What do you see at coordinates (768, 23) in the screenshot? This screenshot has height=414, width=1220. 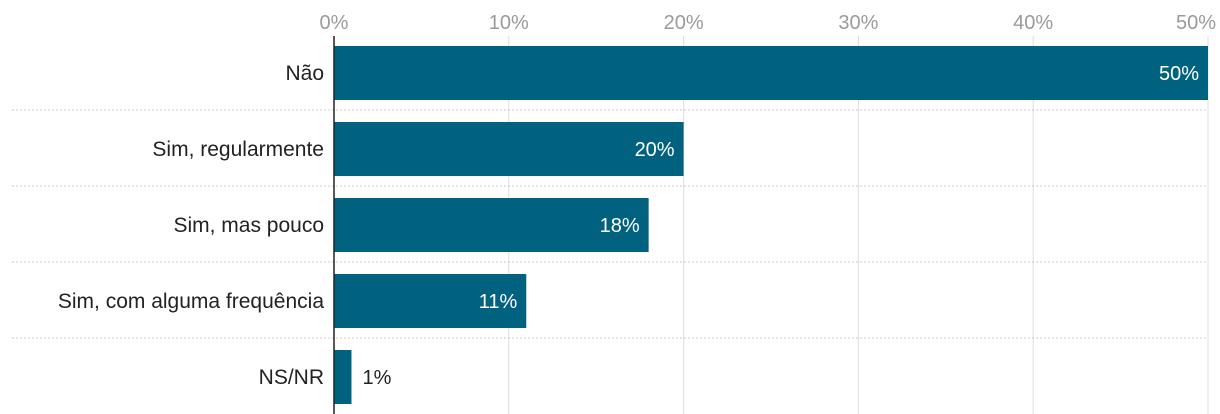 I see `x-axis-ticks: 0% 10% 20% 30% 40% 50%` at bounding box center [768, 23].